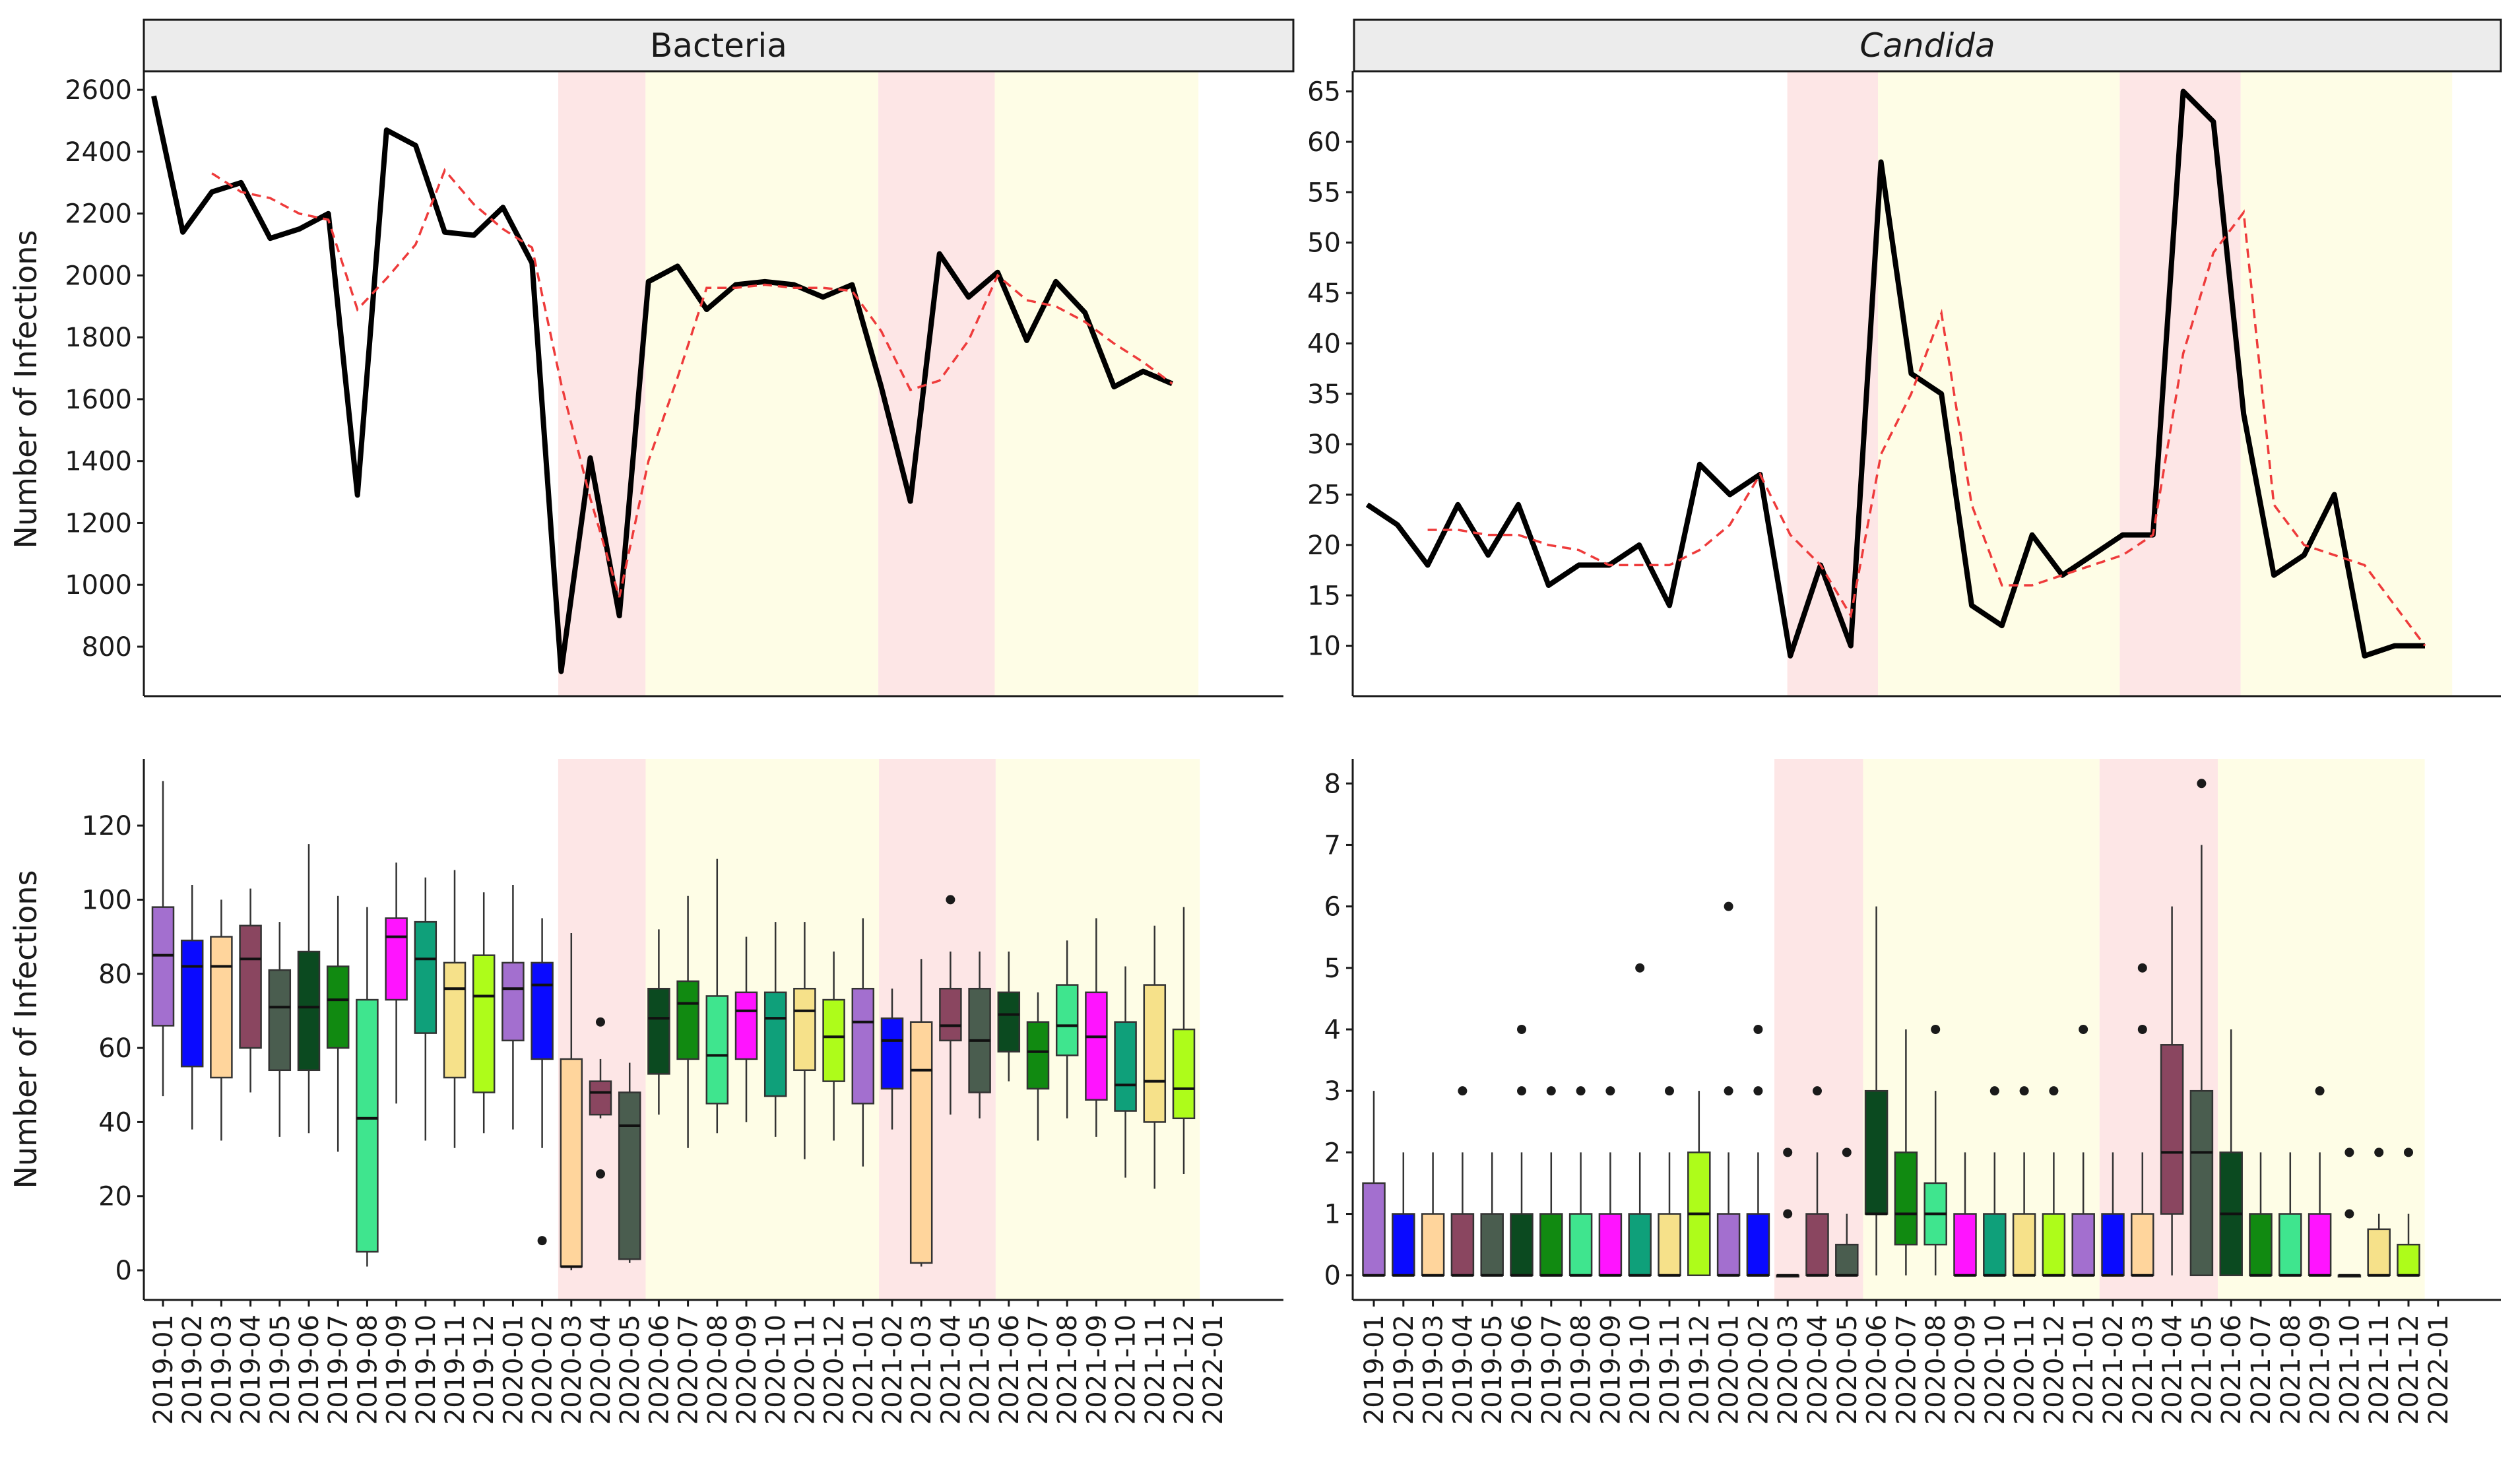 The height and width of the screenshot is (1457, 2520). I want to click on x-tick-label: 2021-06, so click(2231, 1369).